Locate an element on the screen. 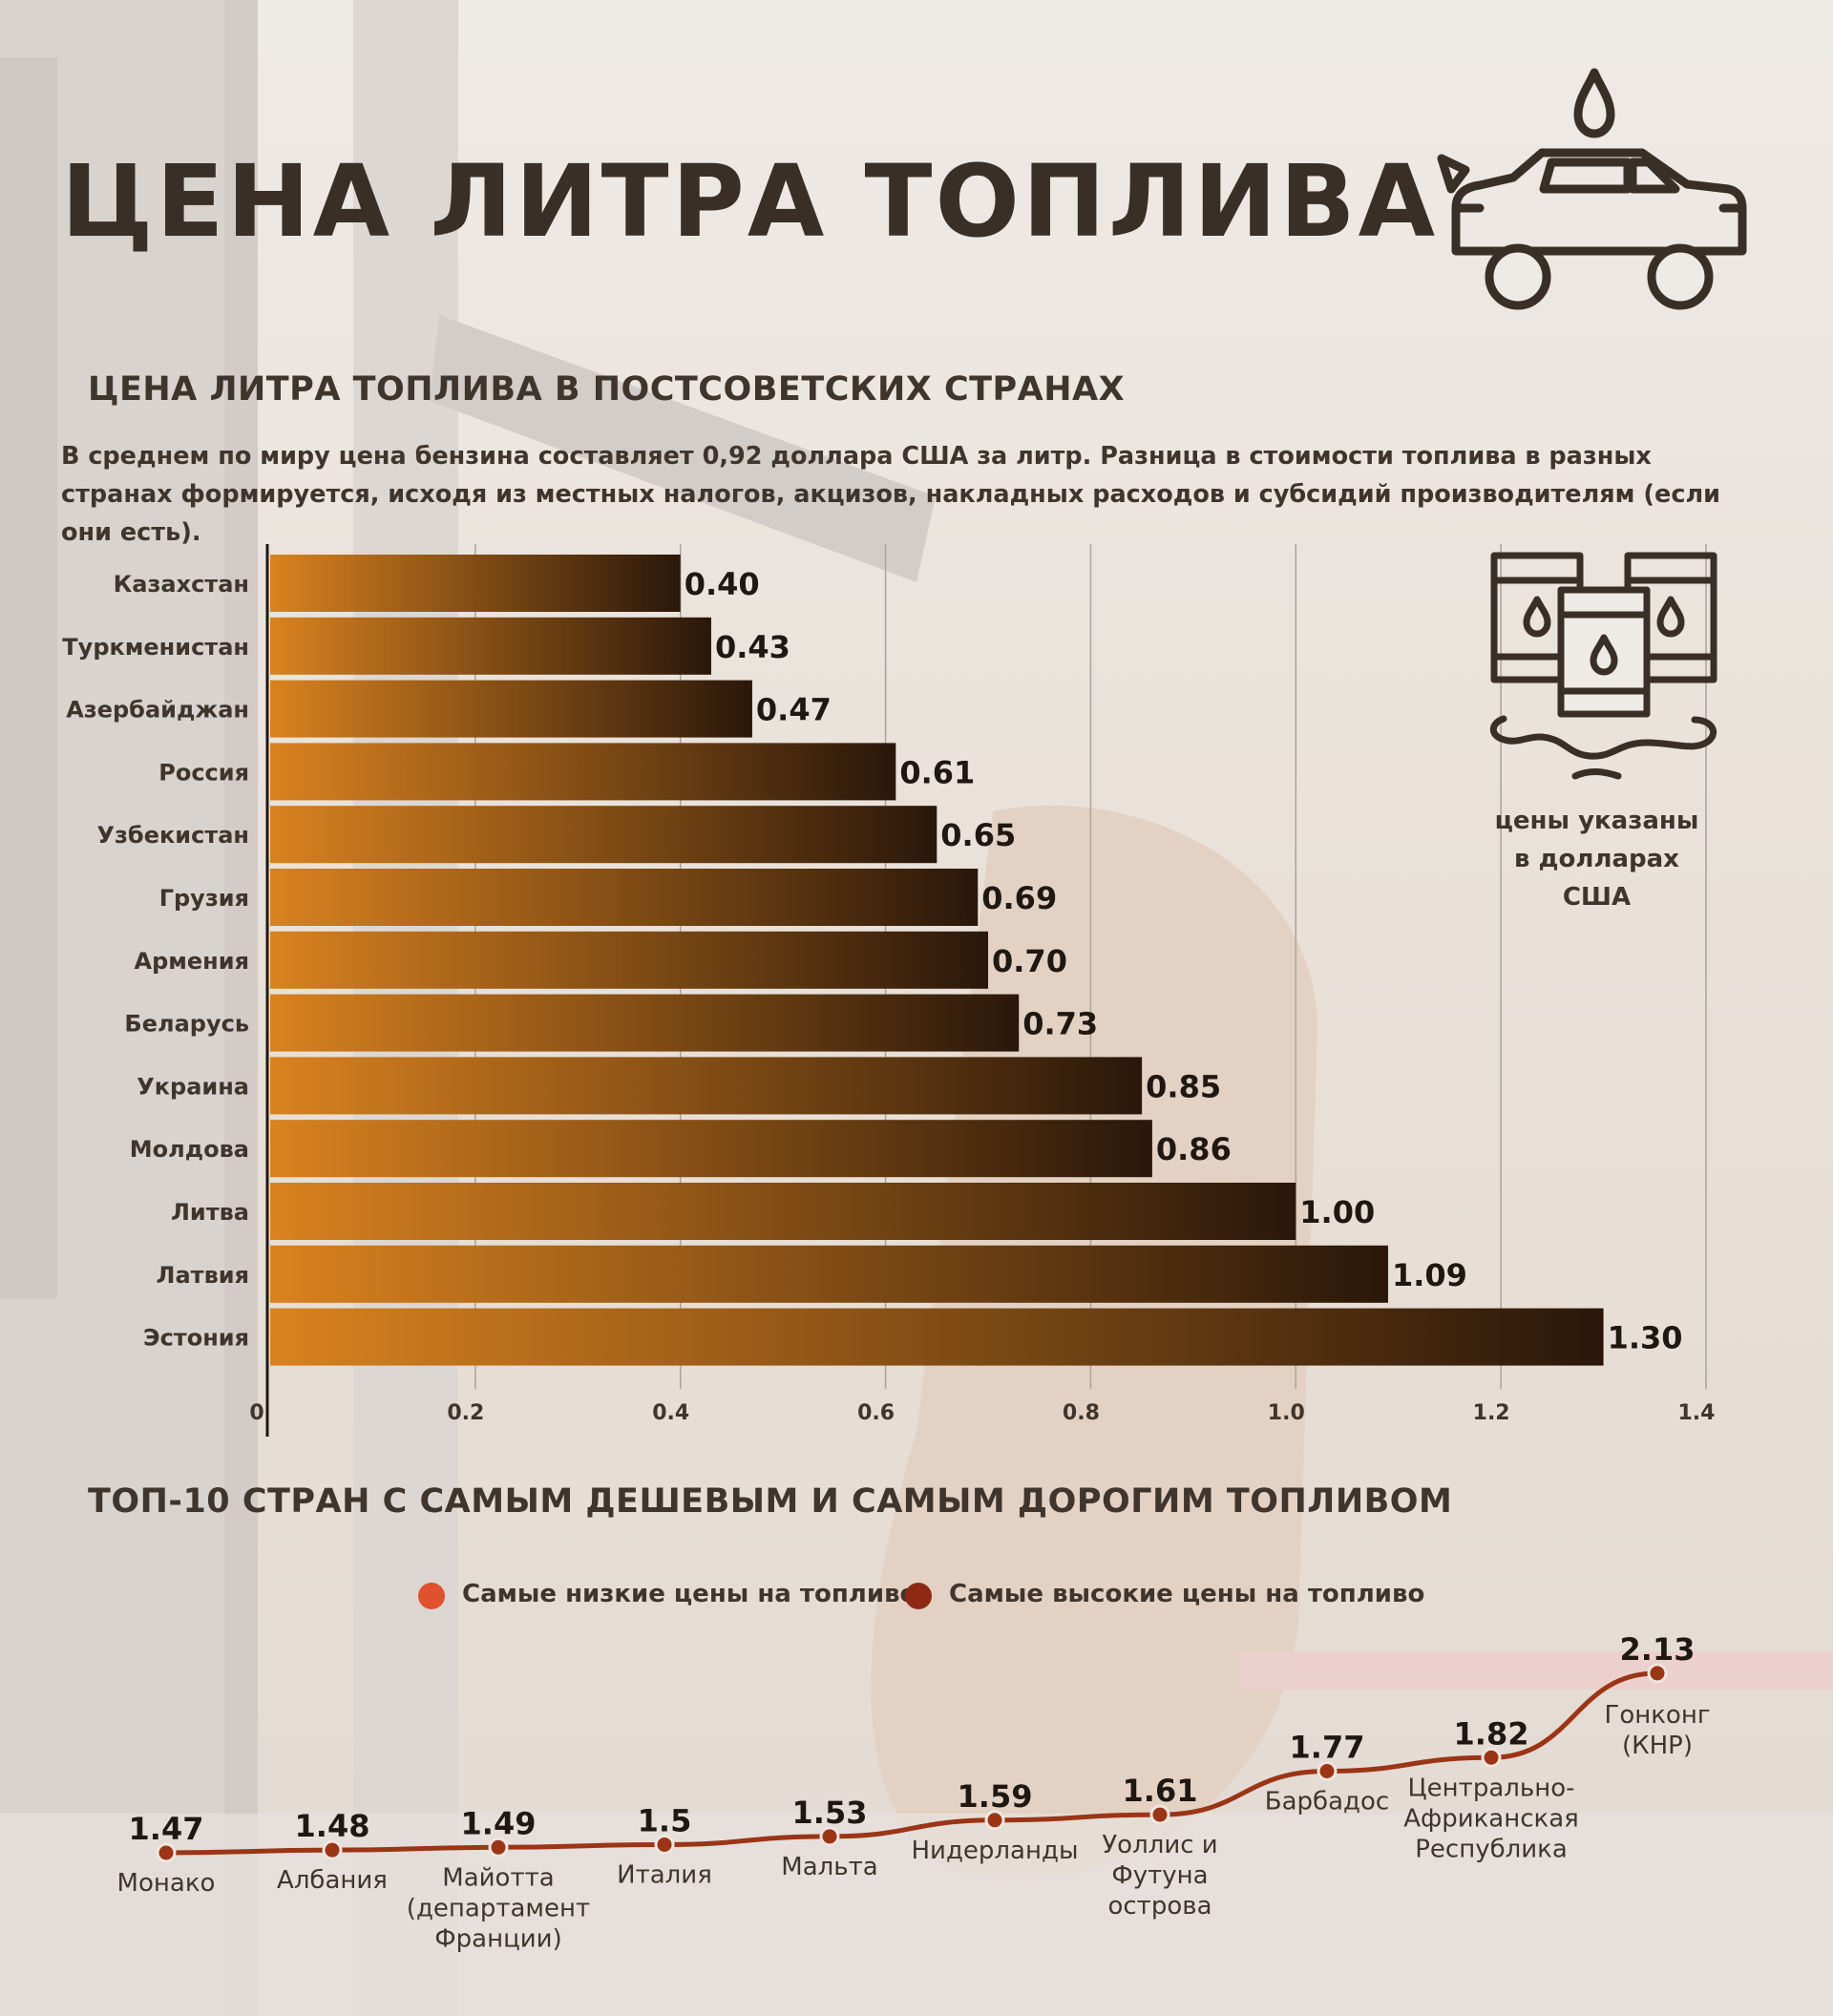  currency-note-line: США is located at coordinates (1597, 898).